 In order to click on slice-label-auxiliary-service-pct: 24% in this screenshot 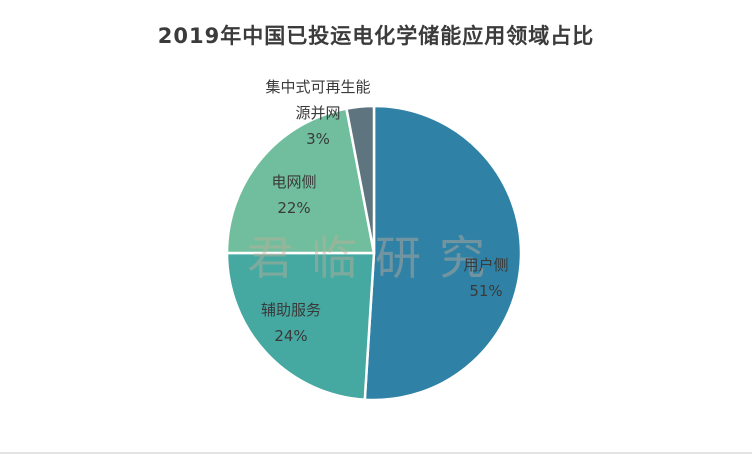, I will do `click(291, 336)`.